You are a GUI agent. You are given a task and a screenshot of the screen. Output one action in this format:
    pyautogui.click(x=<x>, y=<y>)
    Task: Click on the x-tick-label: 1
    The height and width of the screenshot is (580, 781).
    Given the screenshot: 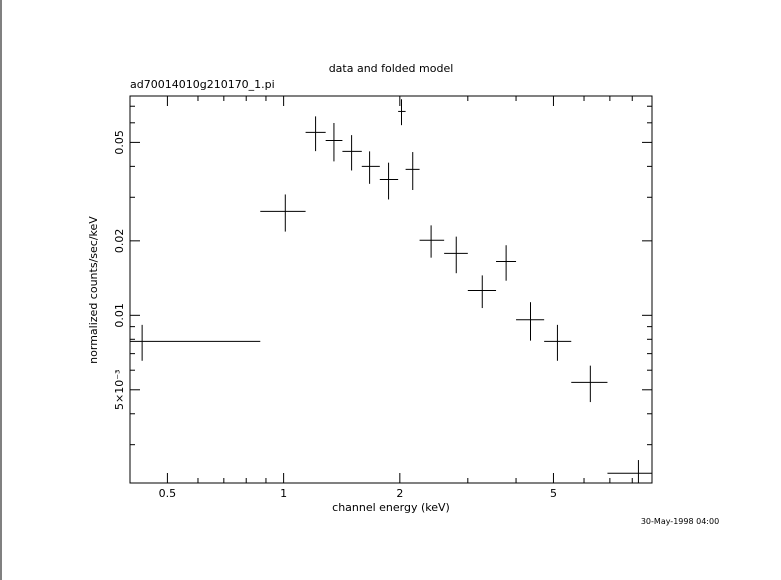 What is the action you would take?
    pyautogui.click(x=283, y=493)
    